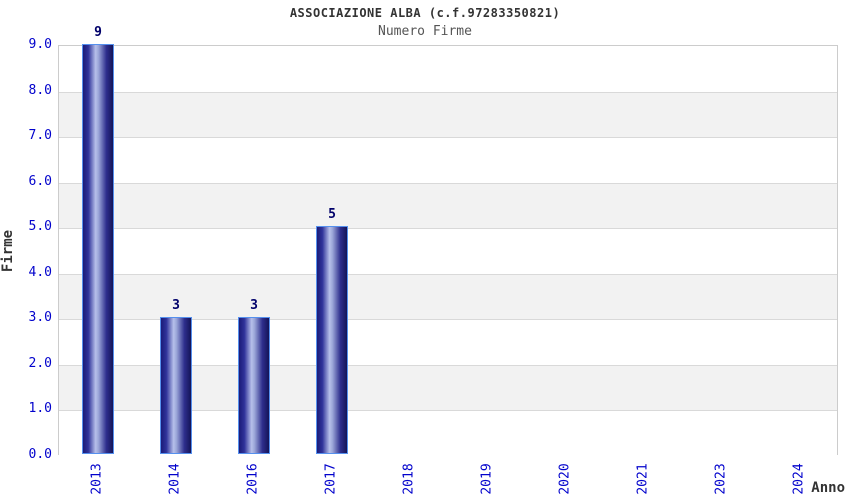  I want to click on bar-2017, so click(332, 340).